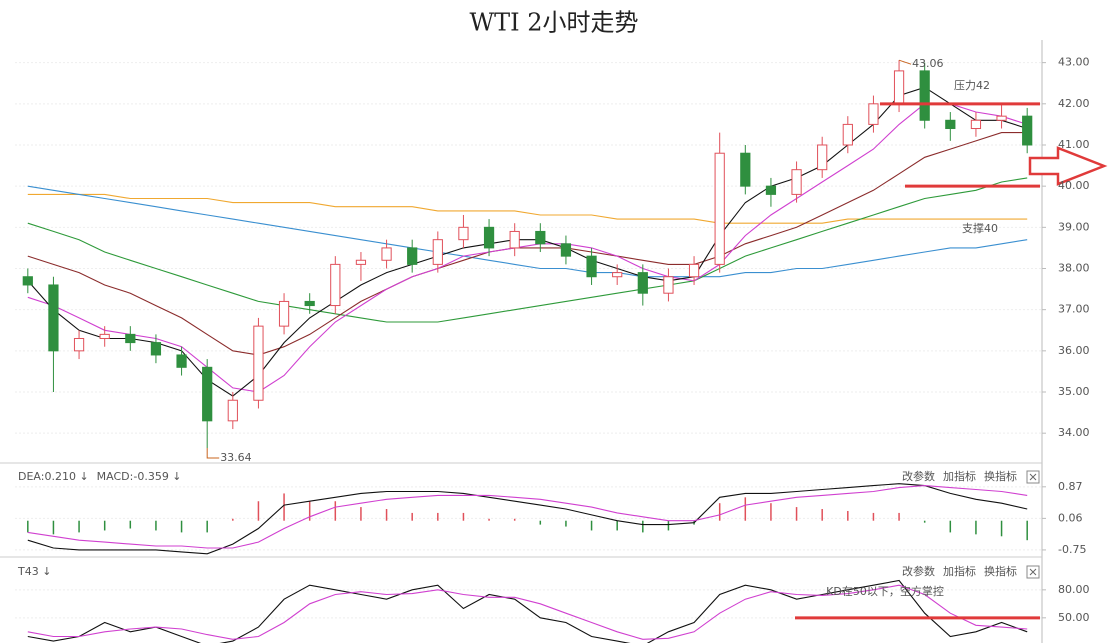 This screenshot has width=1109, height=643. Describe the element at coordinates (553, 23) in the screenshot. I see `chart-title: WTI 2小时走势` at that location.